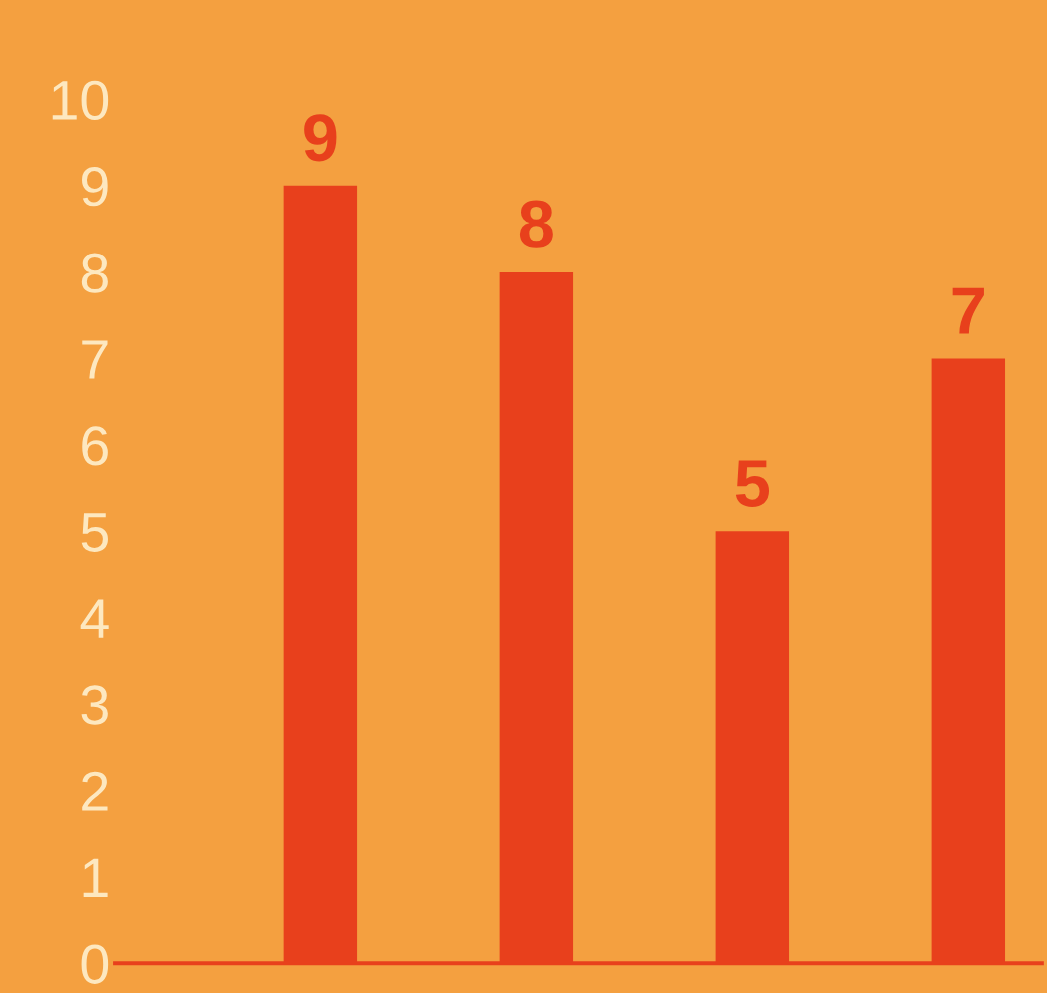  Describe the element at coordinates (95, 187) in the screenshot. I see `y-tick-label: 9` at that location.